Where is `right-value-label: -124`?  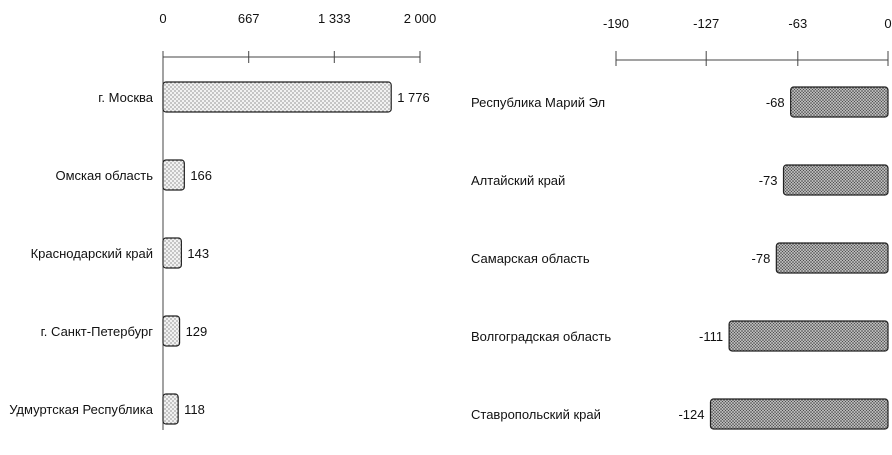 right-value-label: -124 is located at coordinates (691, 414).